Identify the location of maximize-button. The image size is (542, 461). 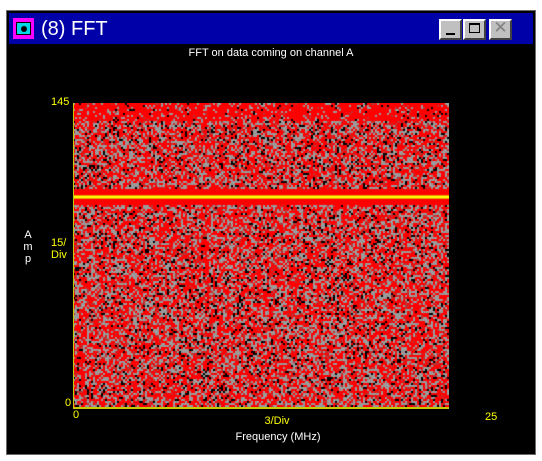
(474, 29).